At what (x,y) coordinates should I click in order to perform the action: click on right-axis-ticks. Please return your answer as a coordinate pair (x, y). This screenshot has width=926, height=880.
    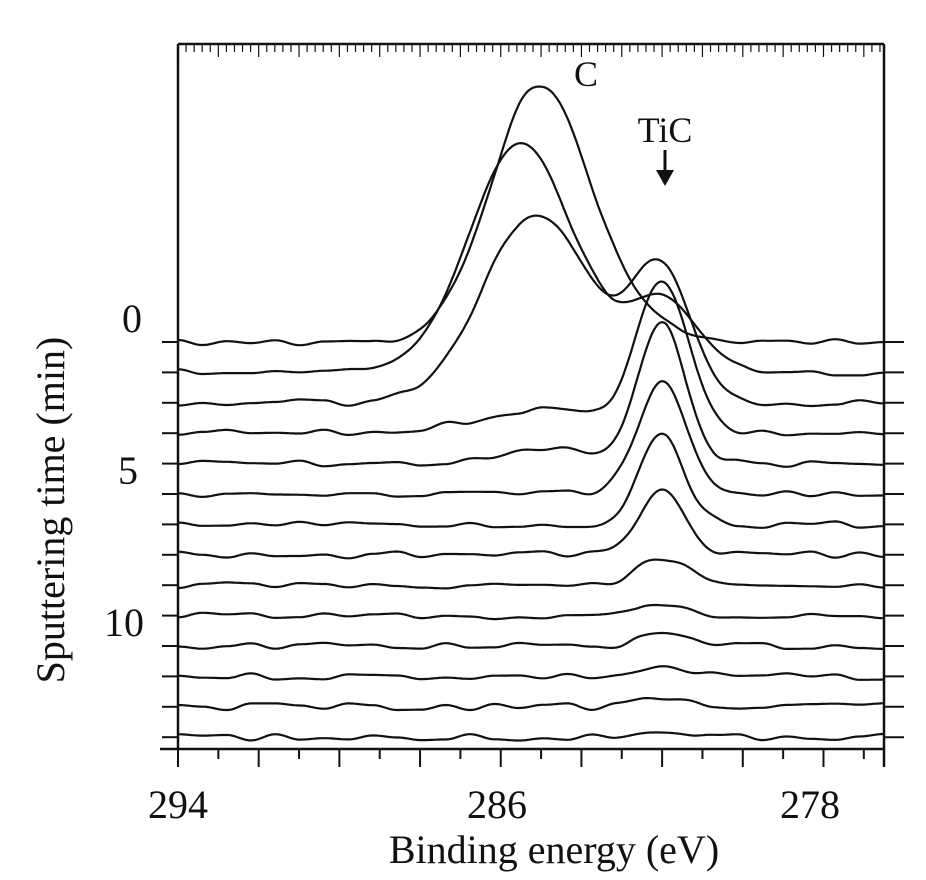
    Looking at the image, I should click on (894, 540).